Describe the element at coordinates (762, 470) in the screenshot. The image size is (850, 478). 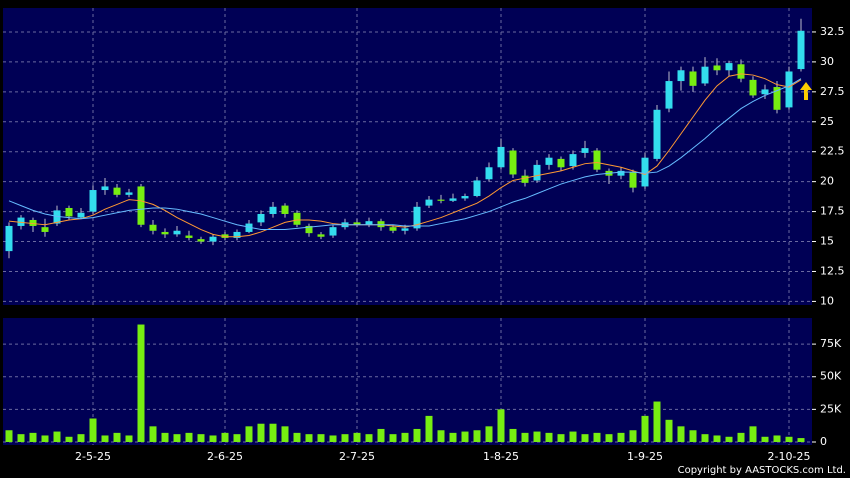
I see `copyright: Copyright by AASTOCKS.com Ltd.` at that location.